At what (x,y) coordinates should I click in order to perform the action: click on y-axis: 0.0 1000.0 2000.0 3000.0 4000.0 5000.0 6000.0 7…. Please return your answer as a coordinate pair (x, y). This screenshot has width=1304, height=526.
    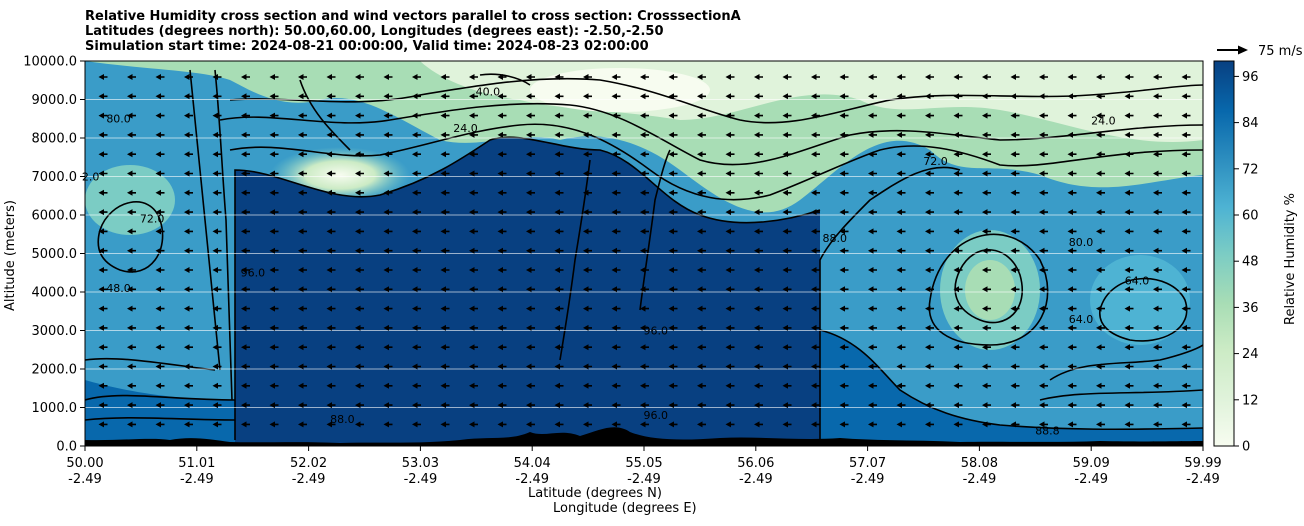
    Looking at the image, I should click on (54, 255).